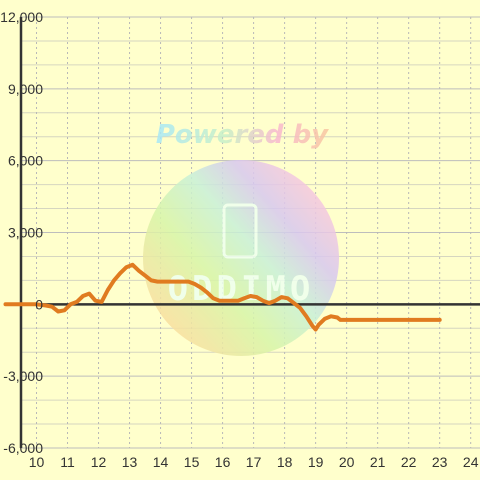 Image resolution: width=480 pixels, height=480 pixels. What do you see at coordinates (409, 462) in the screenshot?
I see `x-tick-label: 22` at bounding box center [409, 462].